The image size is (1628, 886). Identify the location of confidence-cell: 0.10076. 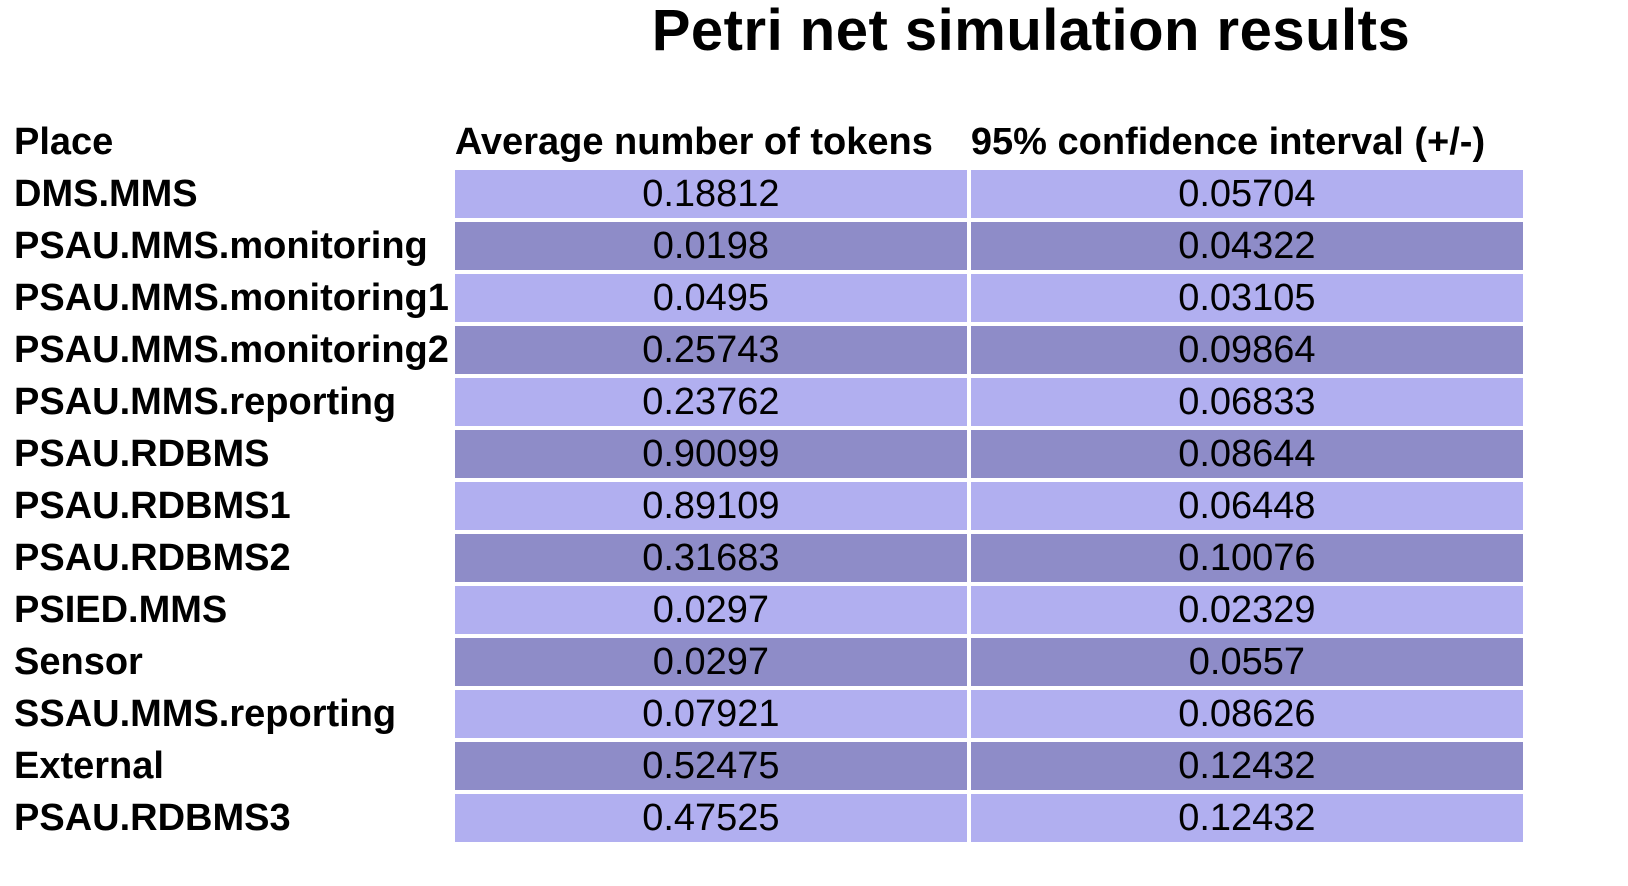
(1246, 558).